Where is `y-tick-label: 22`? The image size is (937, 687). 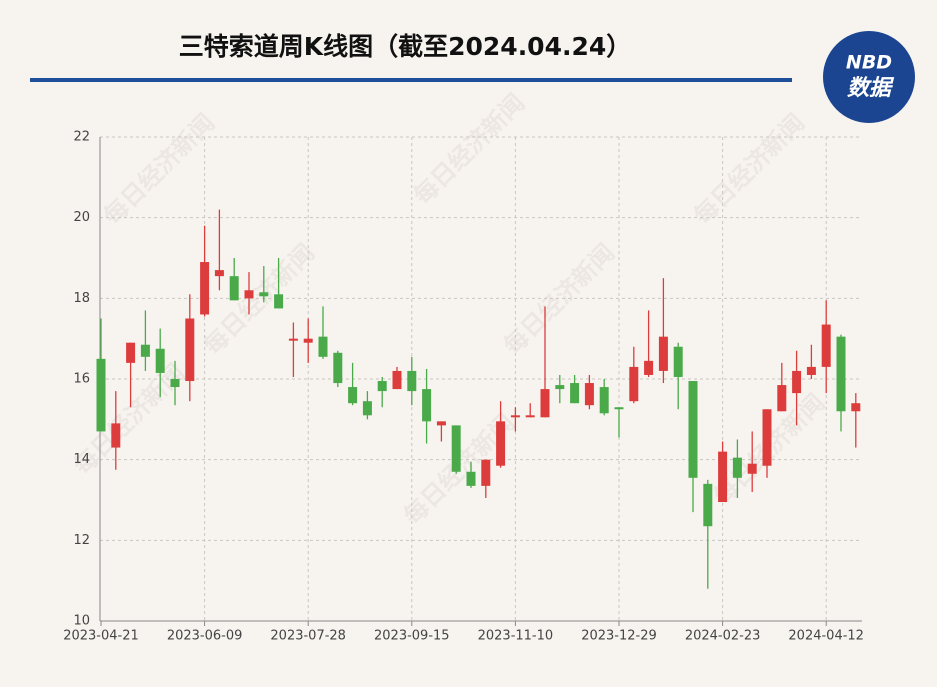
y-tick-label: 22 is located at coordinates (81, 137).